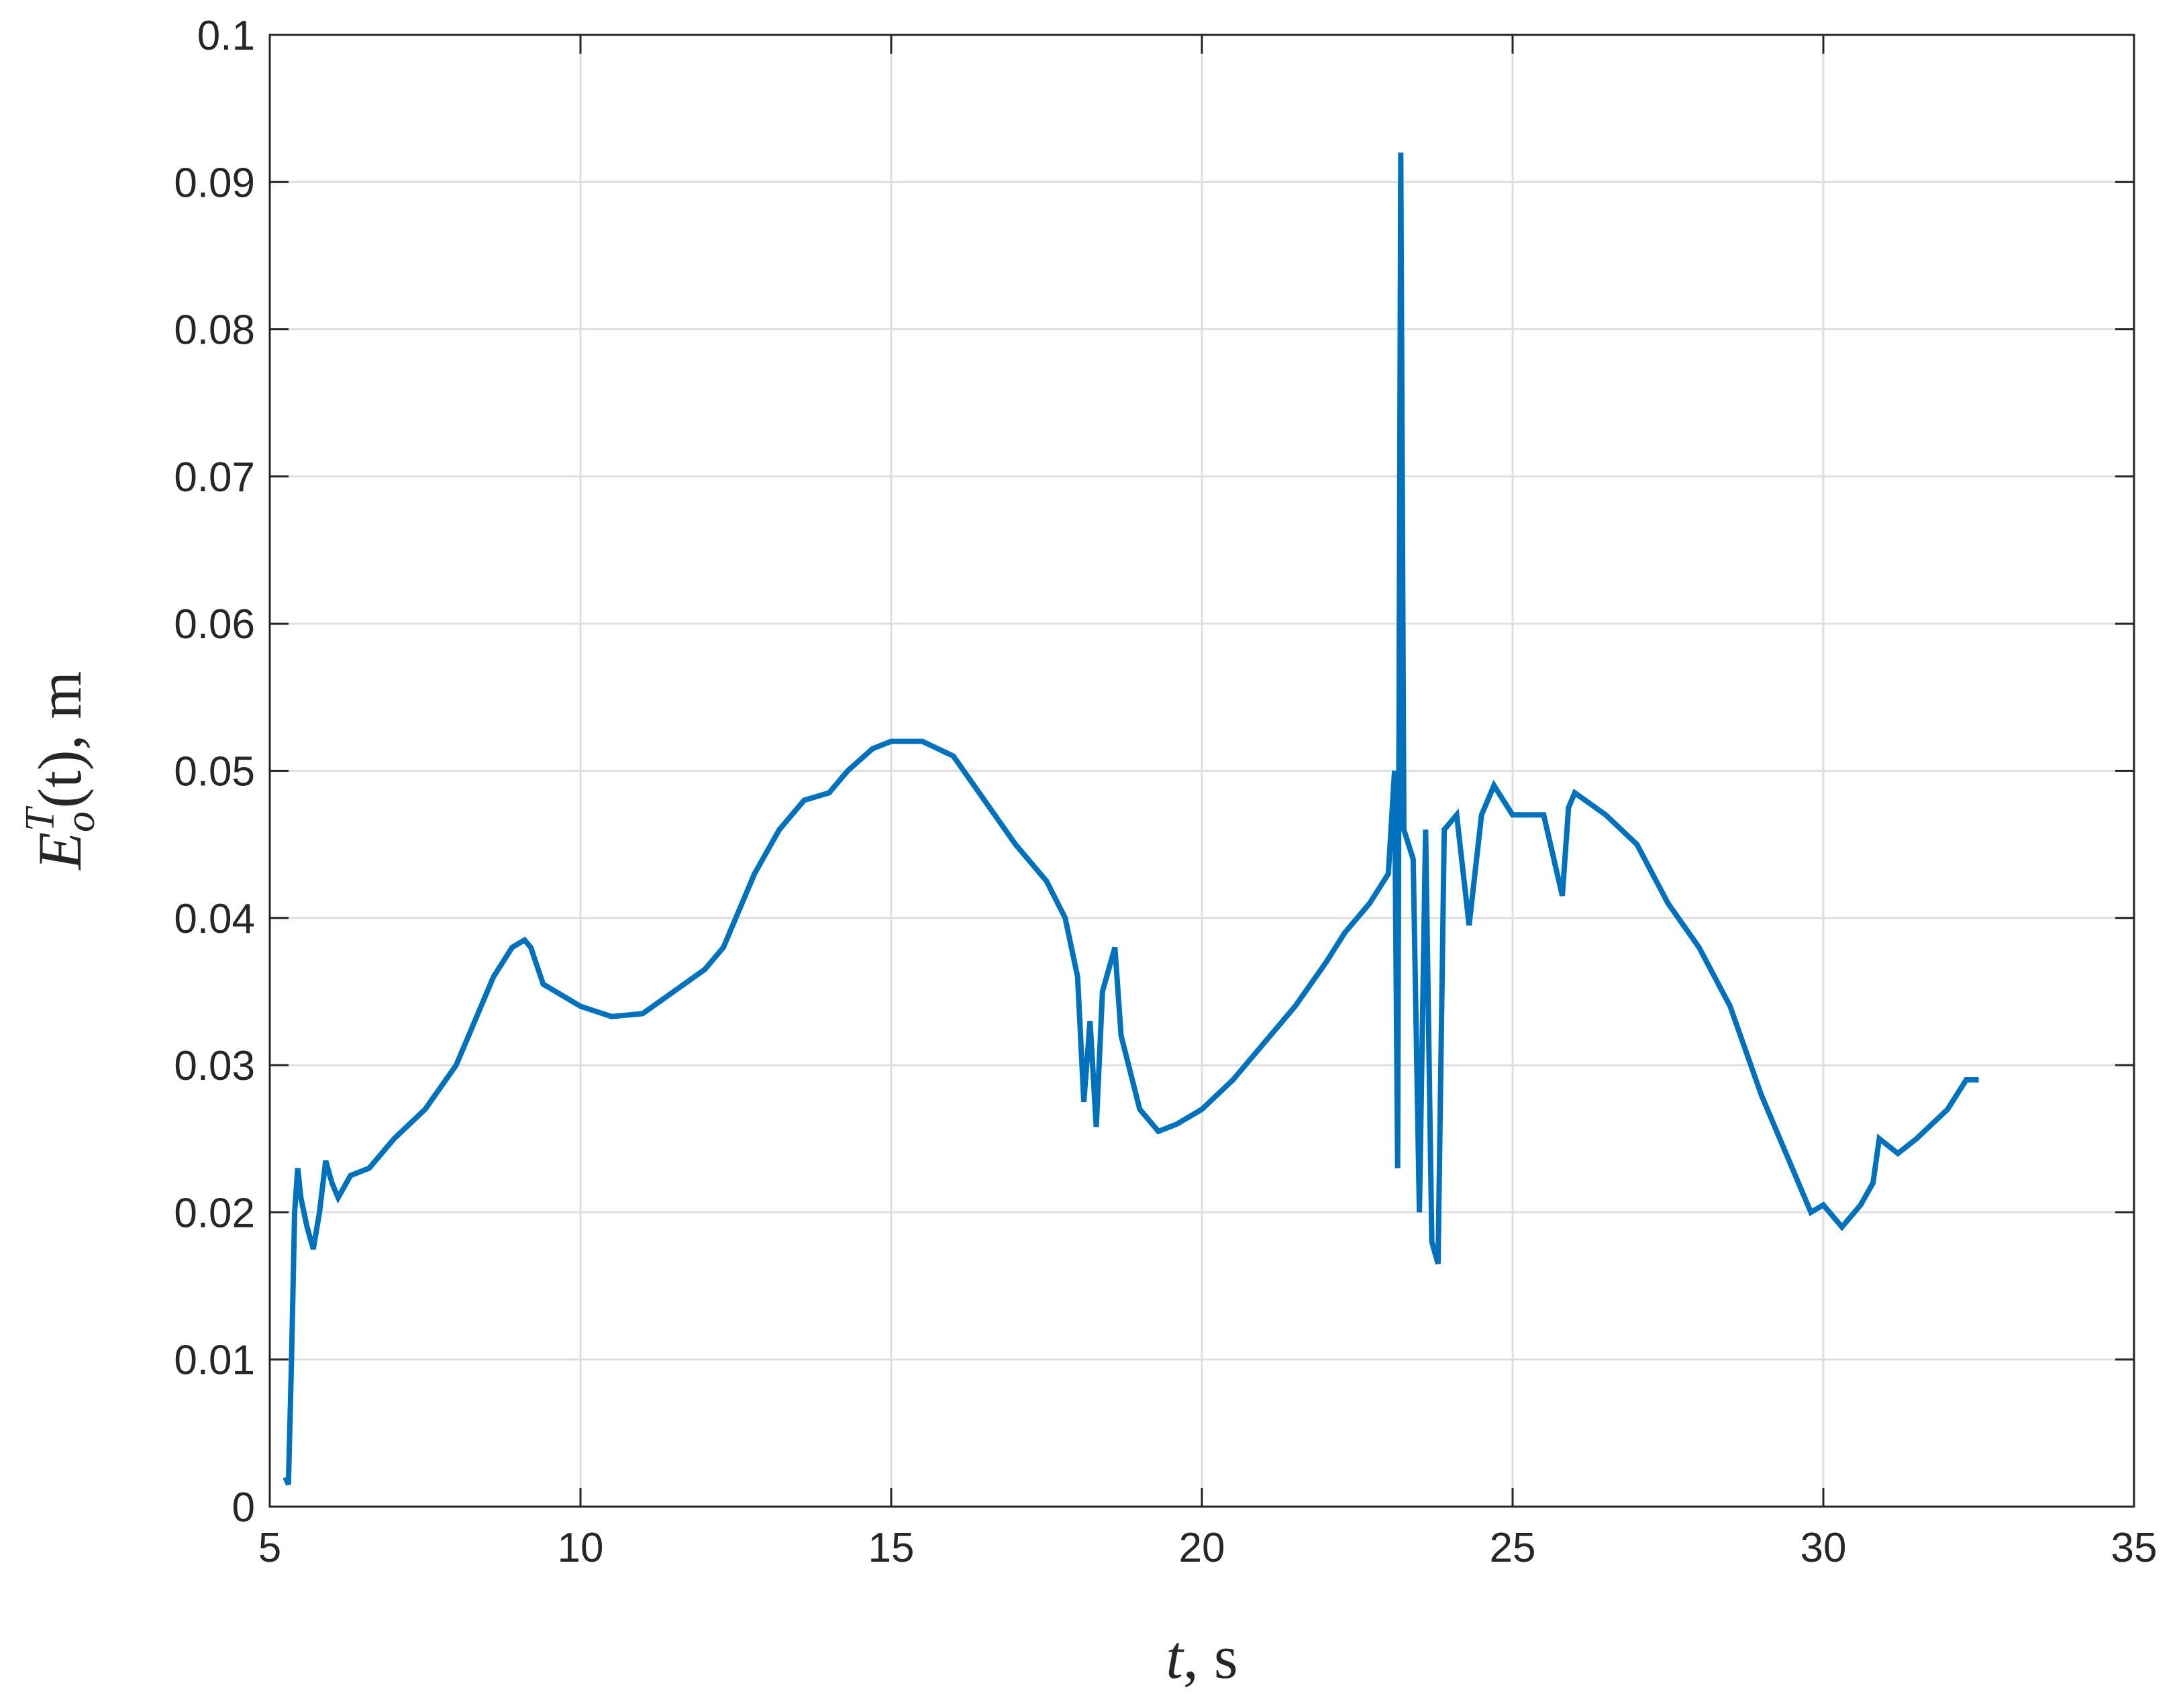  Describe the element at coordinates (215, 477) in the screenshot. I see `y-tick-label: 0.07` at that location.